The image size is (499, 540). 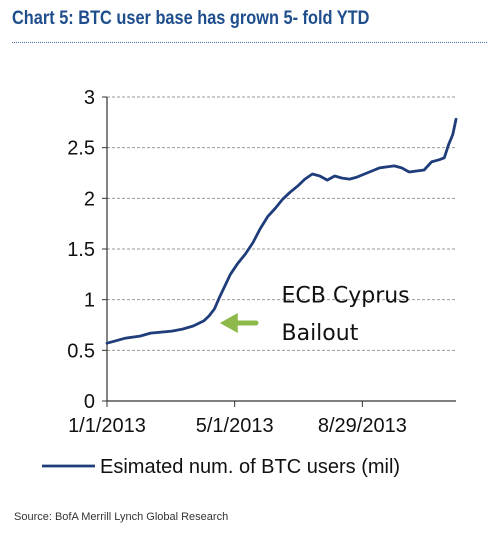 What do you see at coordinates (81, 351) in the screenshot?
I see `y-tick-label: 0.5` at bounding box center [81, 351].